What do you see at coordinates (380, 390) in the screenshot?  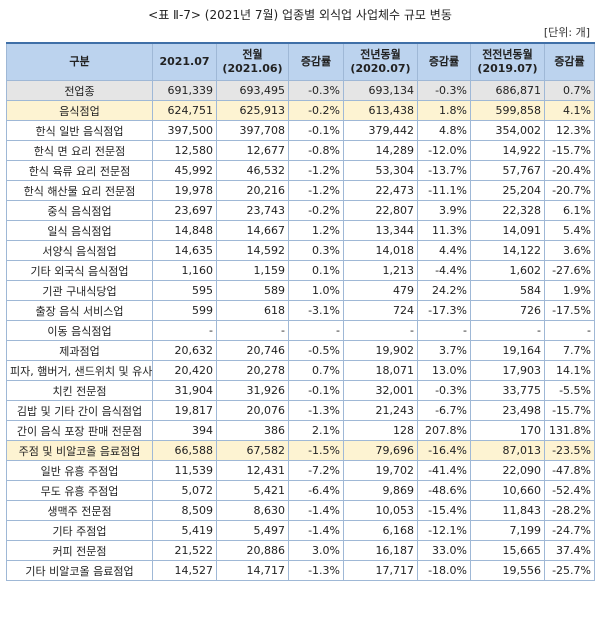 I see `table-cell: 32,001` at bounding box center [380, 390].